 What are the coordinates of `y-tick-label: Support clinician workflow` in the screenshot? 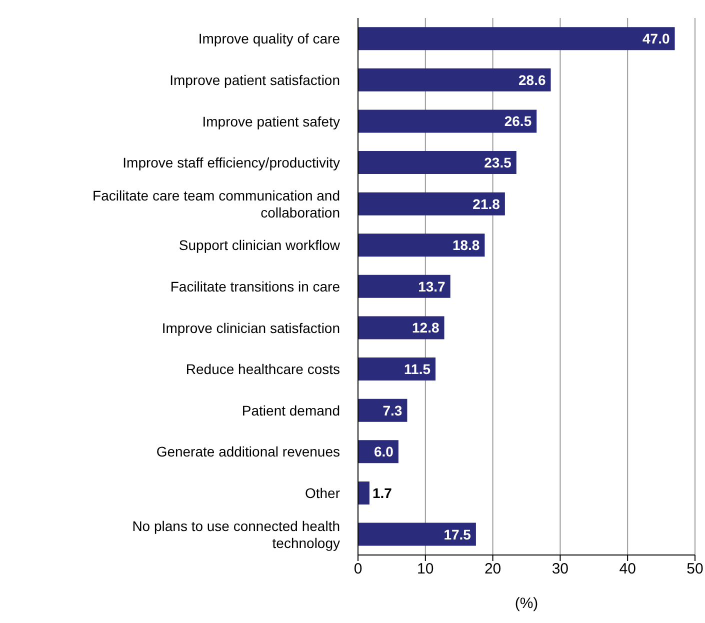 It's located at (259, 245).